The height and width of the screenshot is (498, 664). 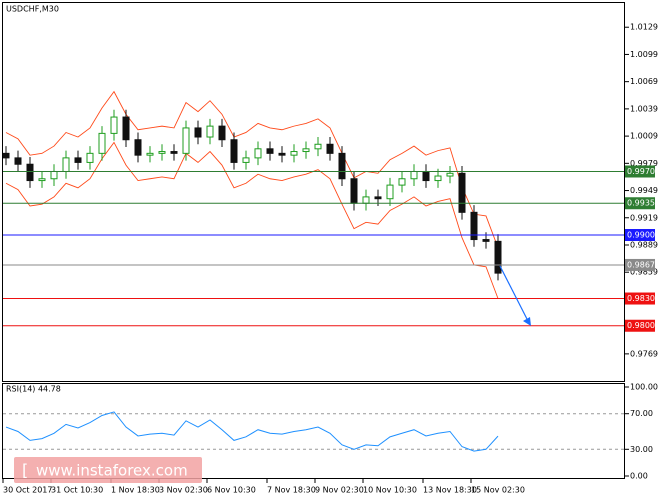 I want to click on level-label: 0.9830, so click(x=641, y=298).